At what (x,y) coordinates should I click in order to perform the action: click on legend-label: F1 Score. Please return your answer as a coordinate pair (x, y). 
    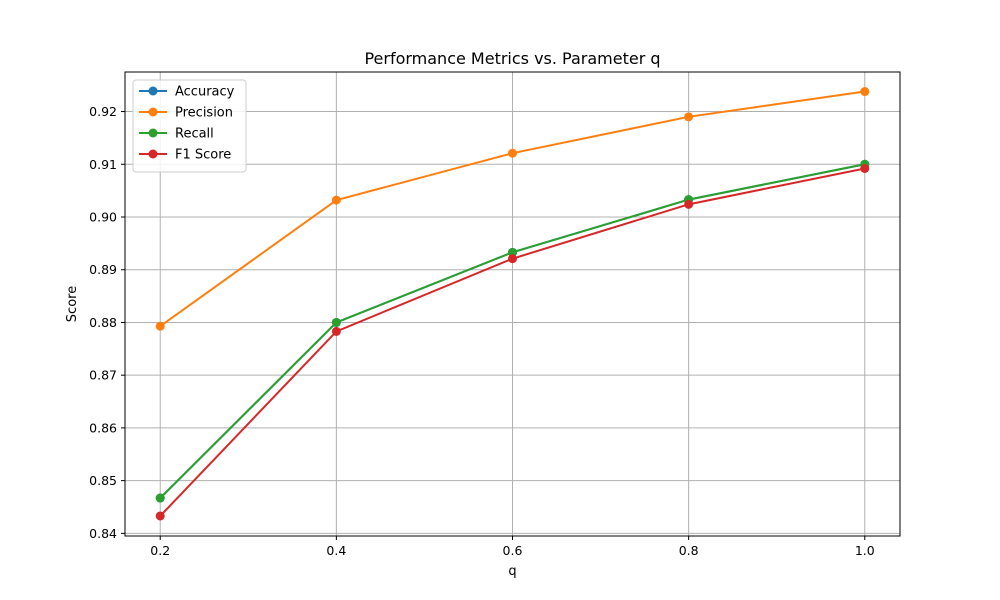
    Looking at the image, I should click on (203, 155).